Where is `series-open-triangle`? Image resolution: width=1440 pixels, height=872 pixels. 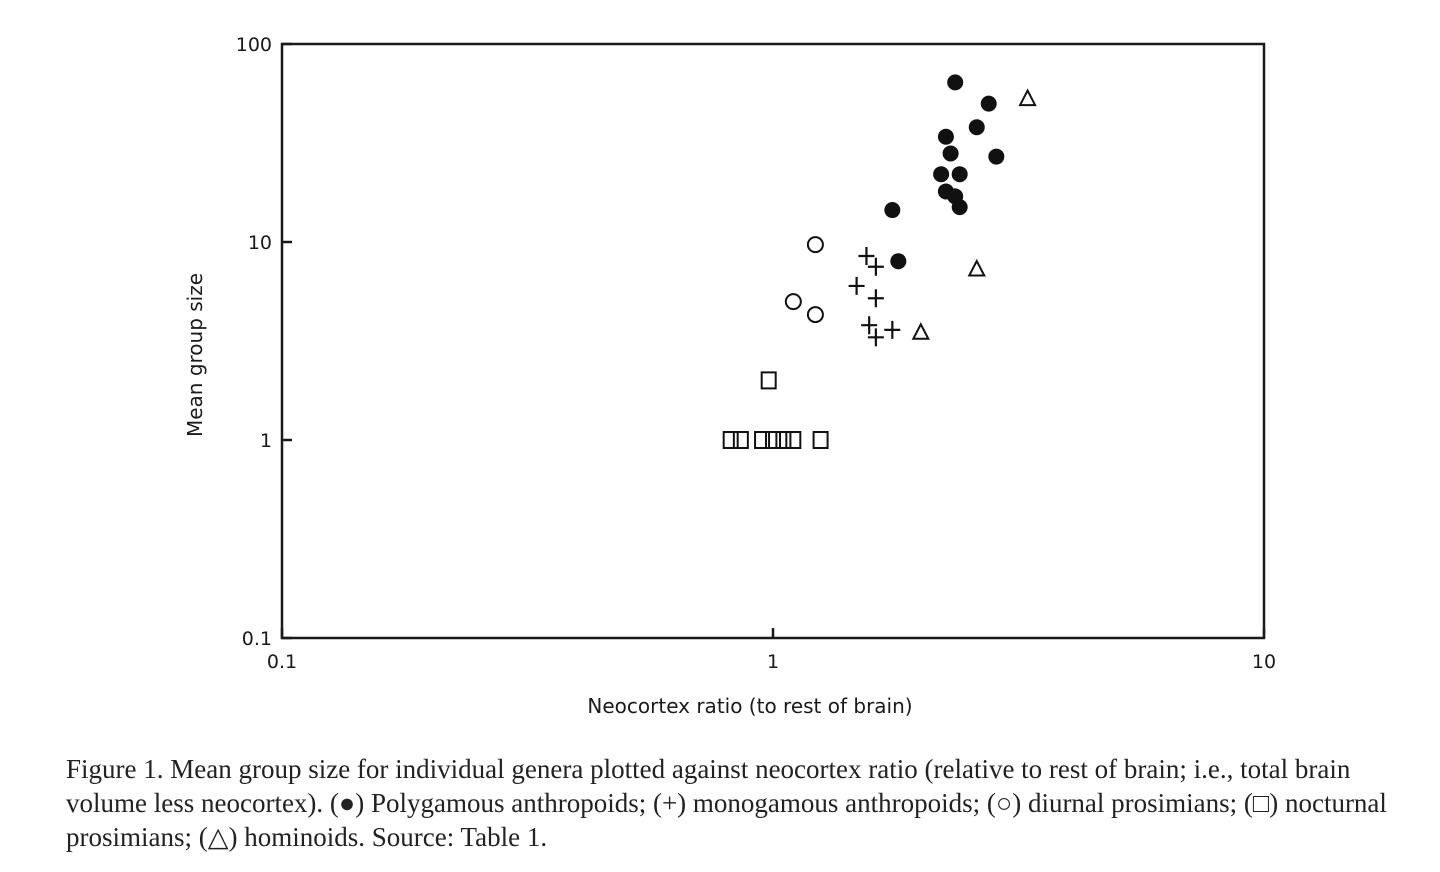
series-open-triangle is located at coordinates (974, 214).